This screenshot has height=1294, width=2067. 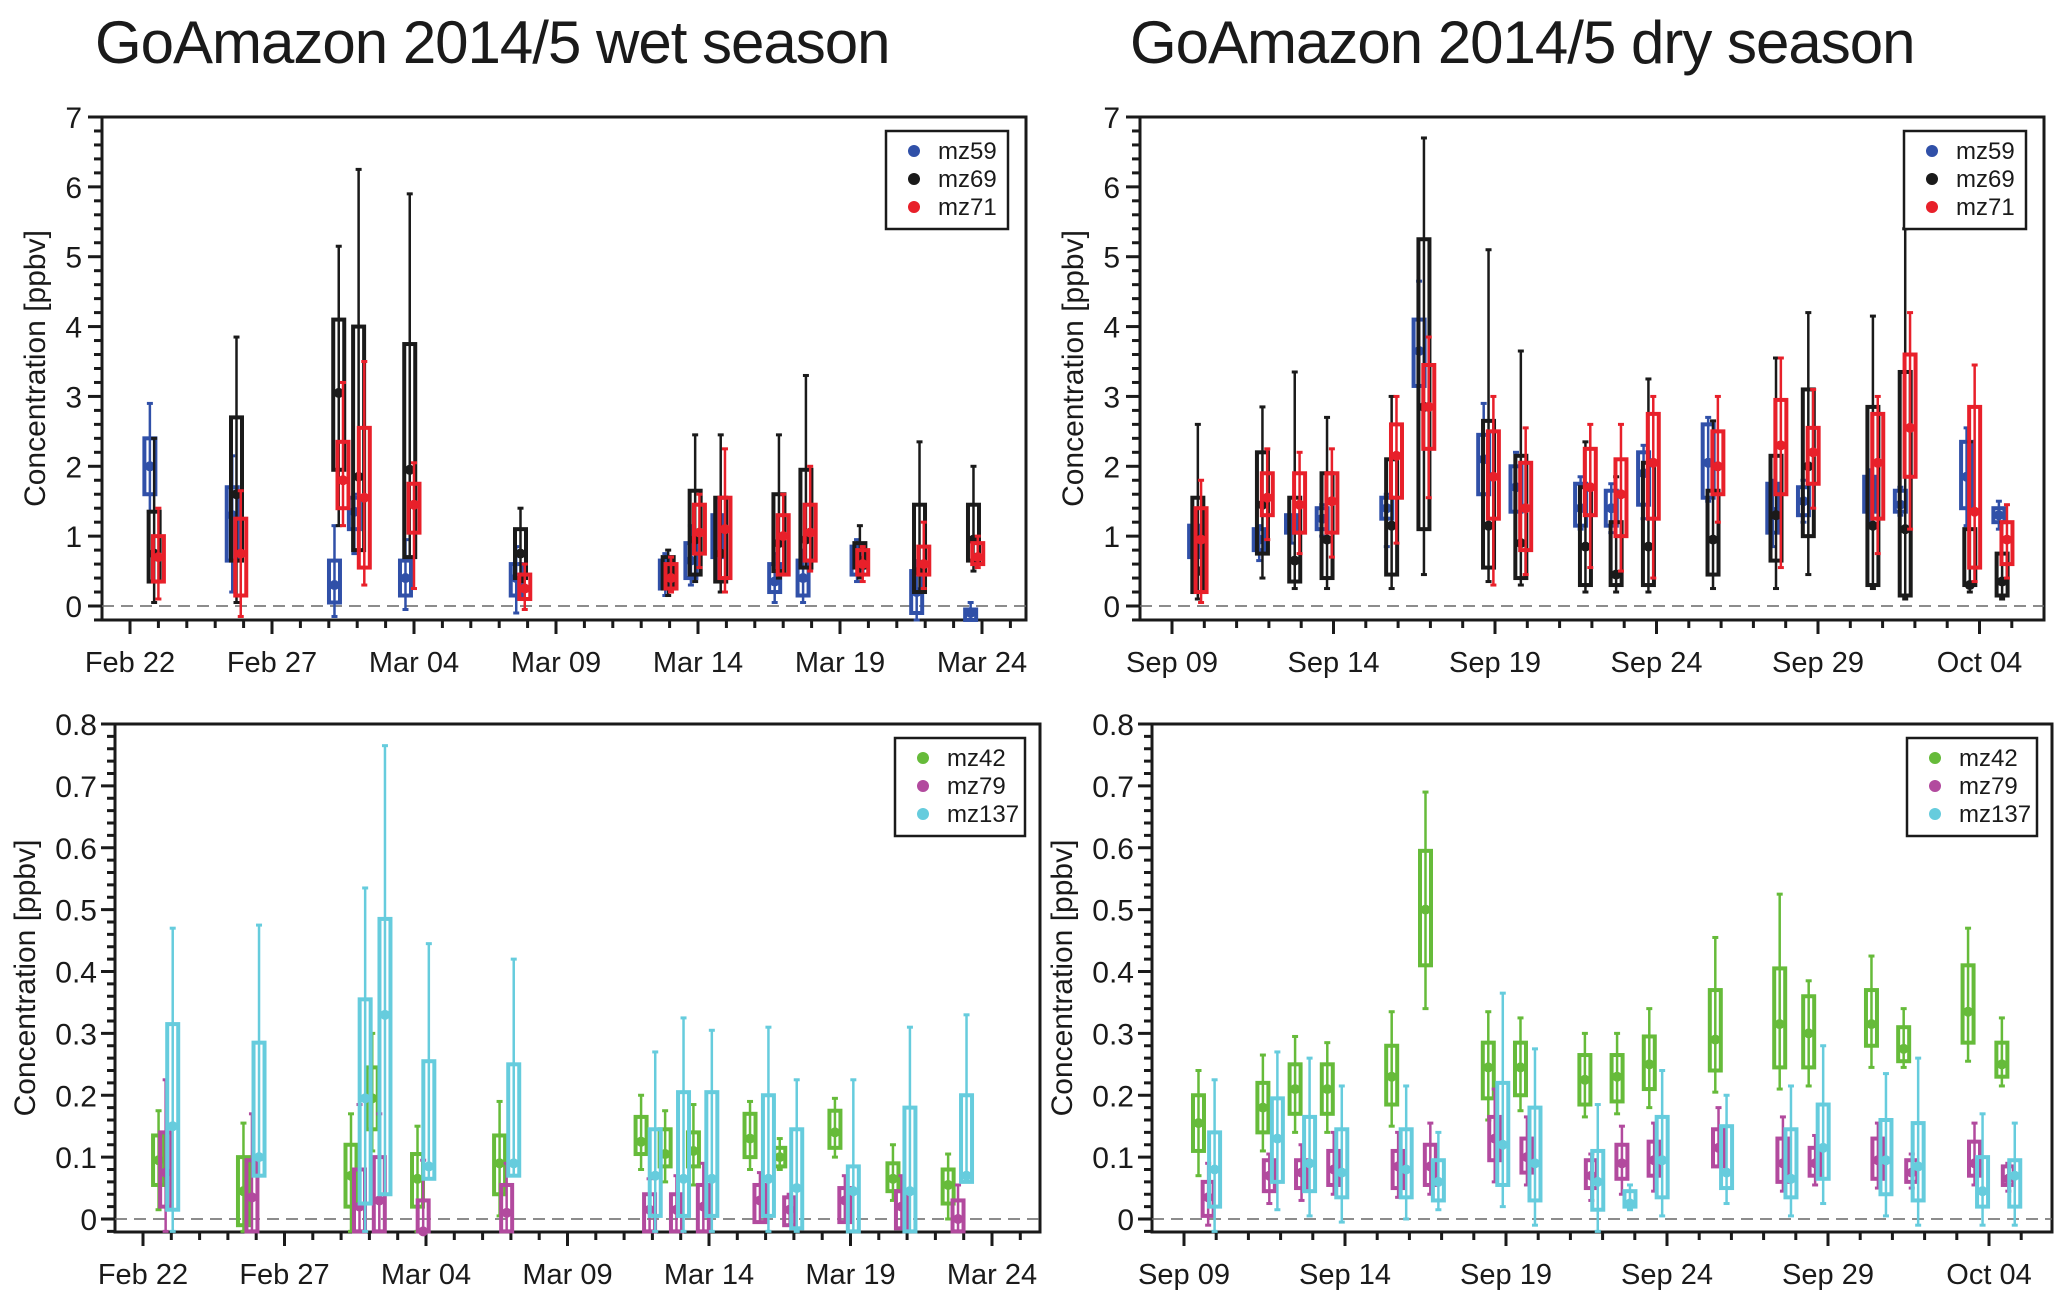 I want to click on title-wet-season: GoAmazon 2014/5 wet season, so click(x=493, y=42).